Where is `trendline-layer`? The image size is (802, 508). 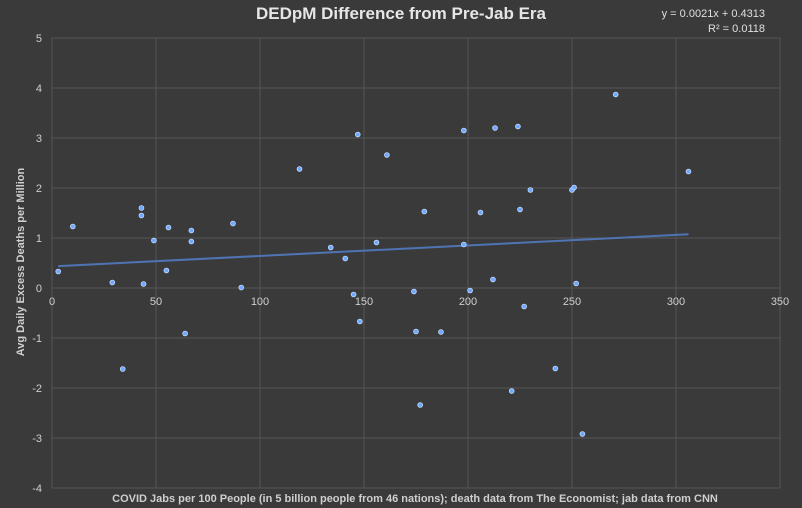
trendline-layer is located at coordinates (373, 250).